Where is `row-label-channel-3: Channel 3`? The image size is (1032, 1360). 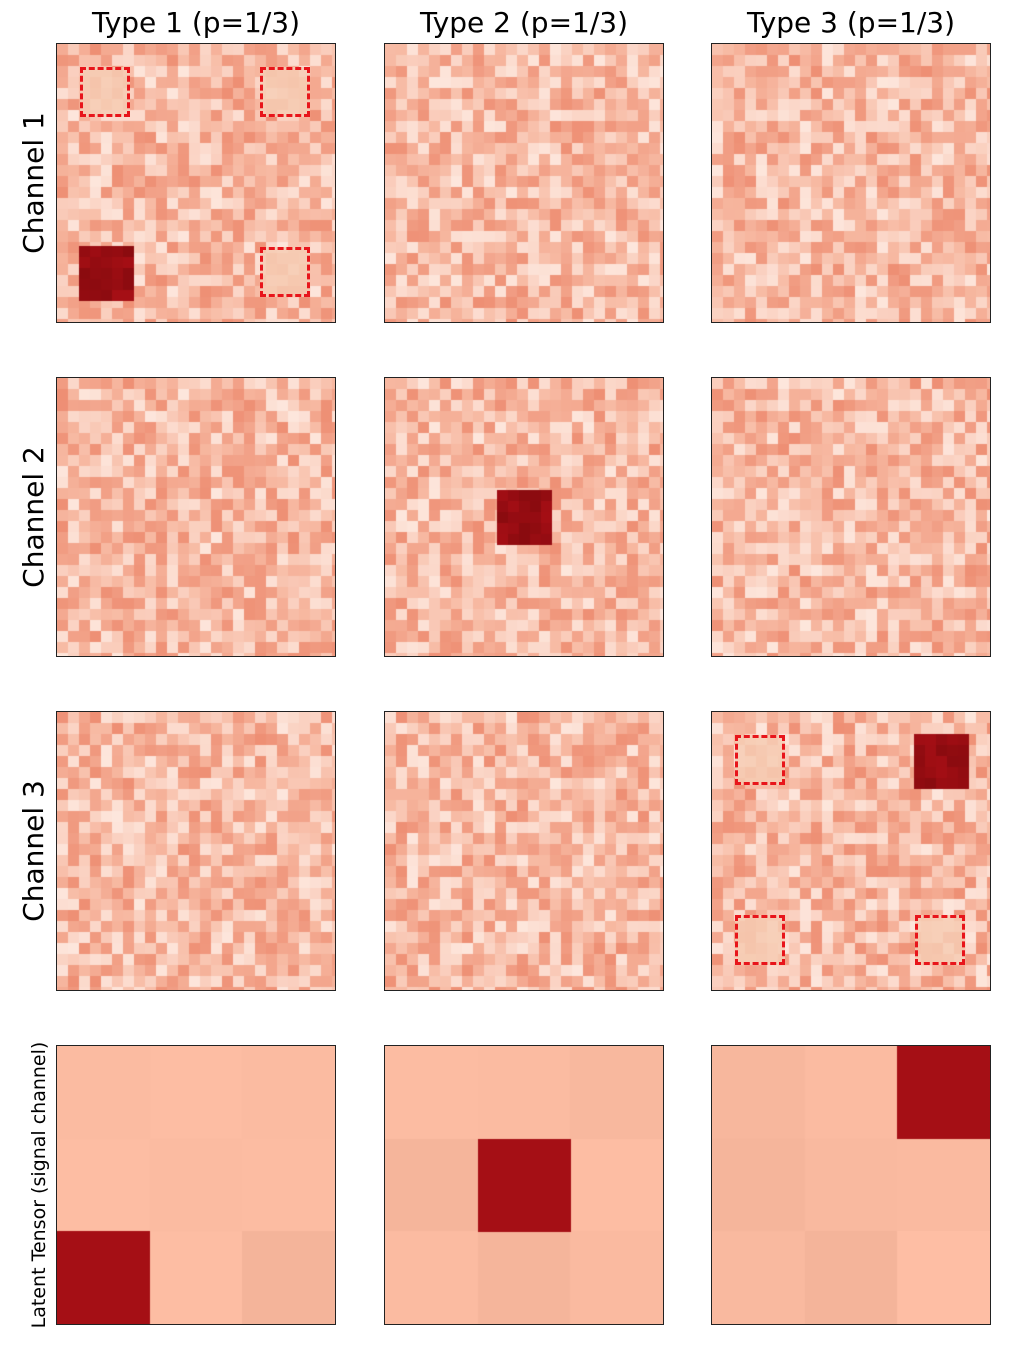
row-label-channel-3: Channel 3 is located at coordinates (33, 851).